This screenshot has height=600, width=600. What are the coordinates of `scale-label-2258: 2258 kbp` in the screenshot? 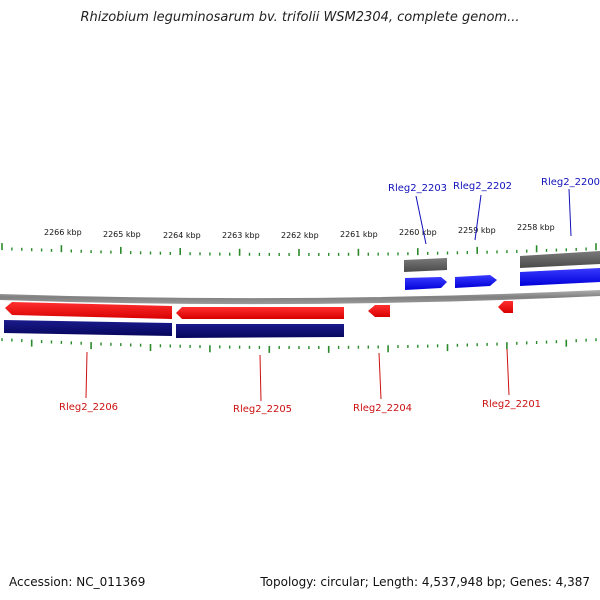 It's located at (536, 227).